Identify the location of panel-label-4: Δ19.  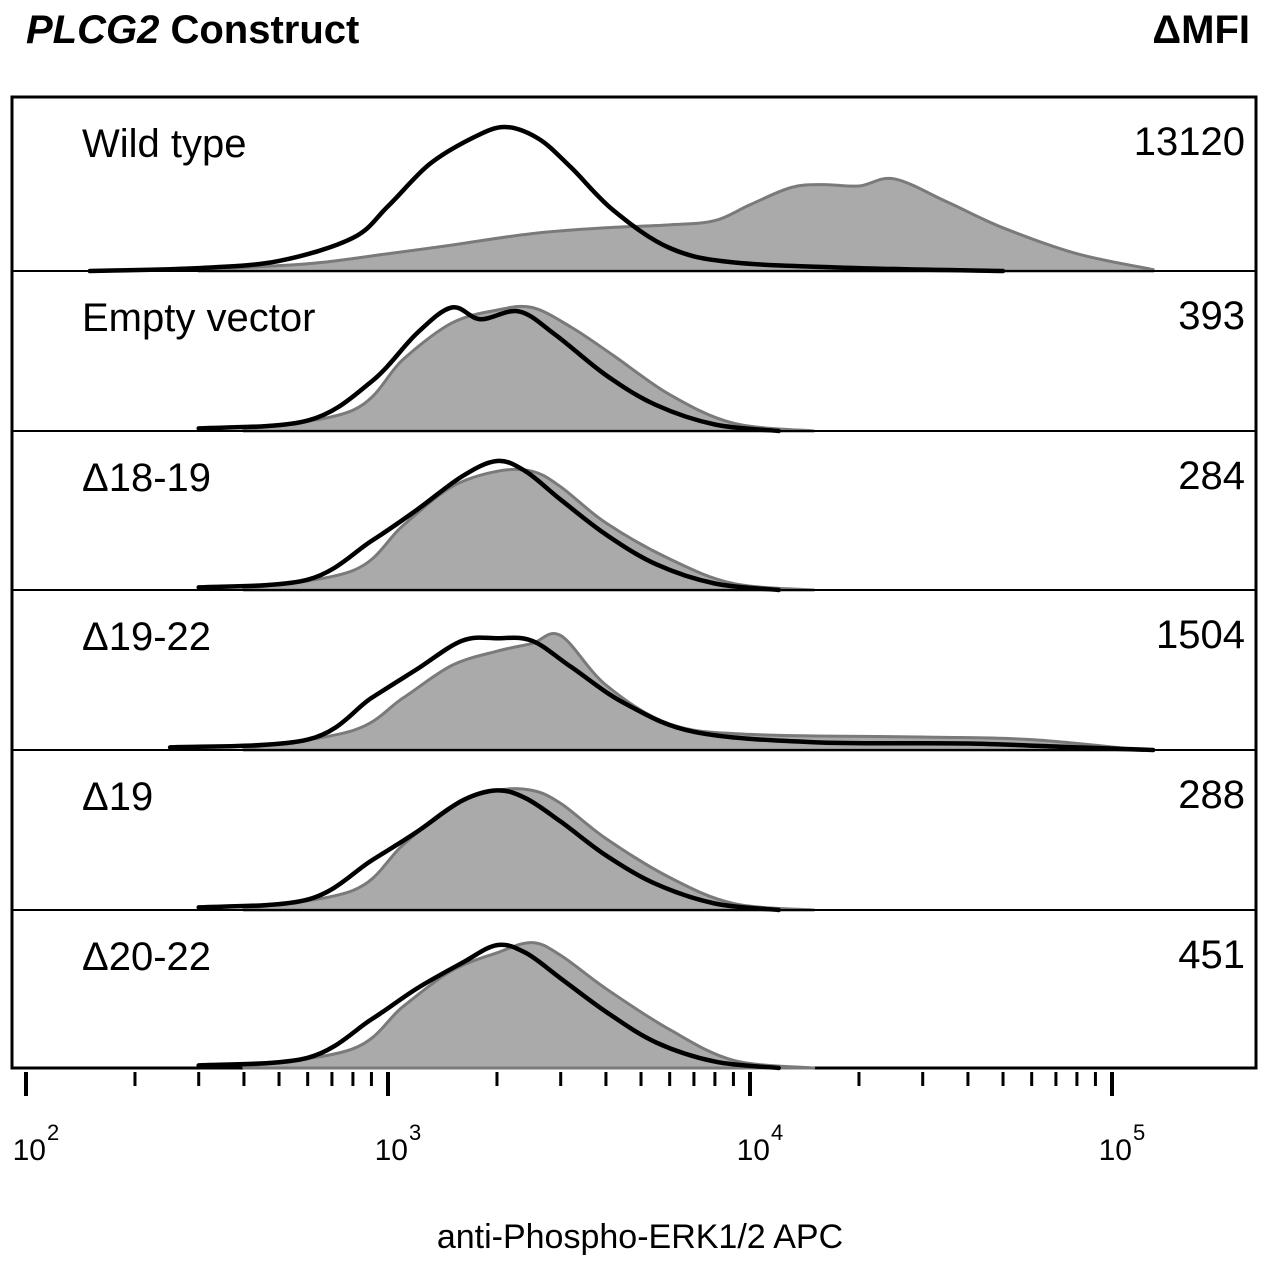
(117, 797).